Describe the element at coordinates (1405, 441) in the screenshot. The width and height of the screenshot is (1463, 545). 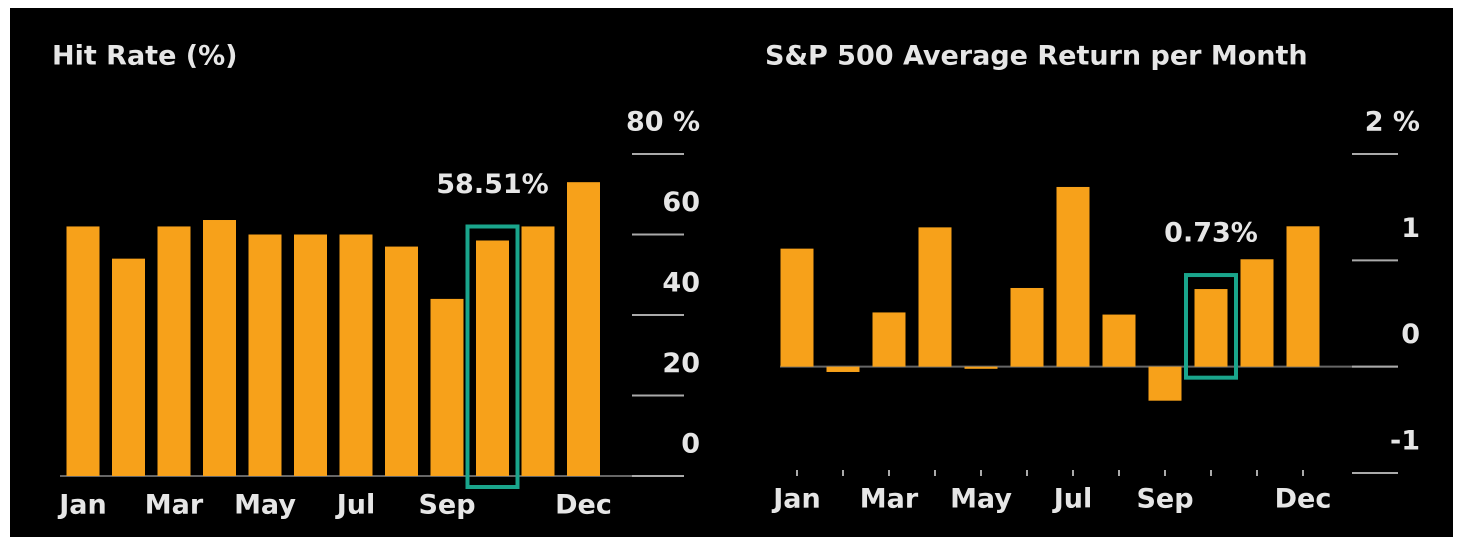
I see `y-tick-label: -1` at that location.